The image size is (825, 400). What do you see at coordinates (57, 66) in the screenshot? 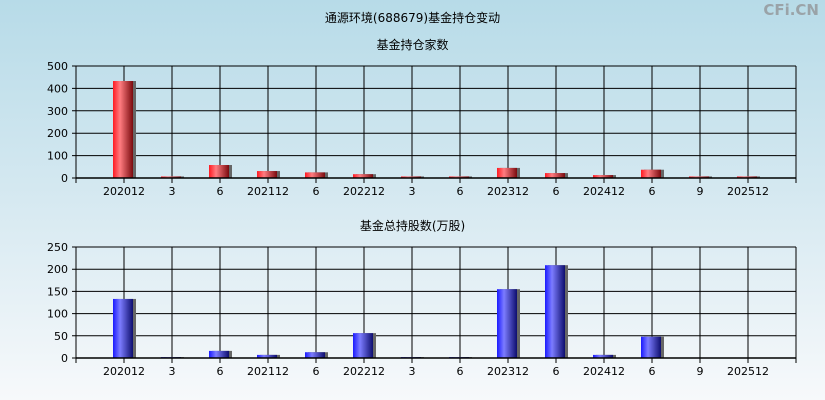
I see `y-tick-label: 500` at bounding box center [57, 66].